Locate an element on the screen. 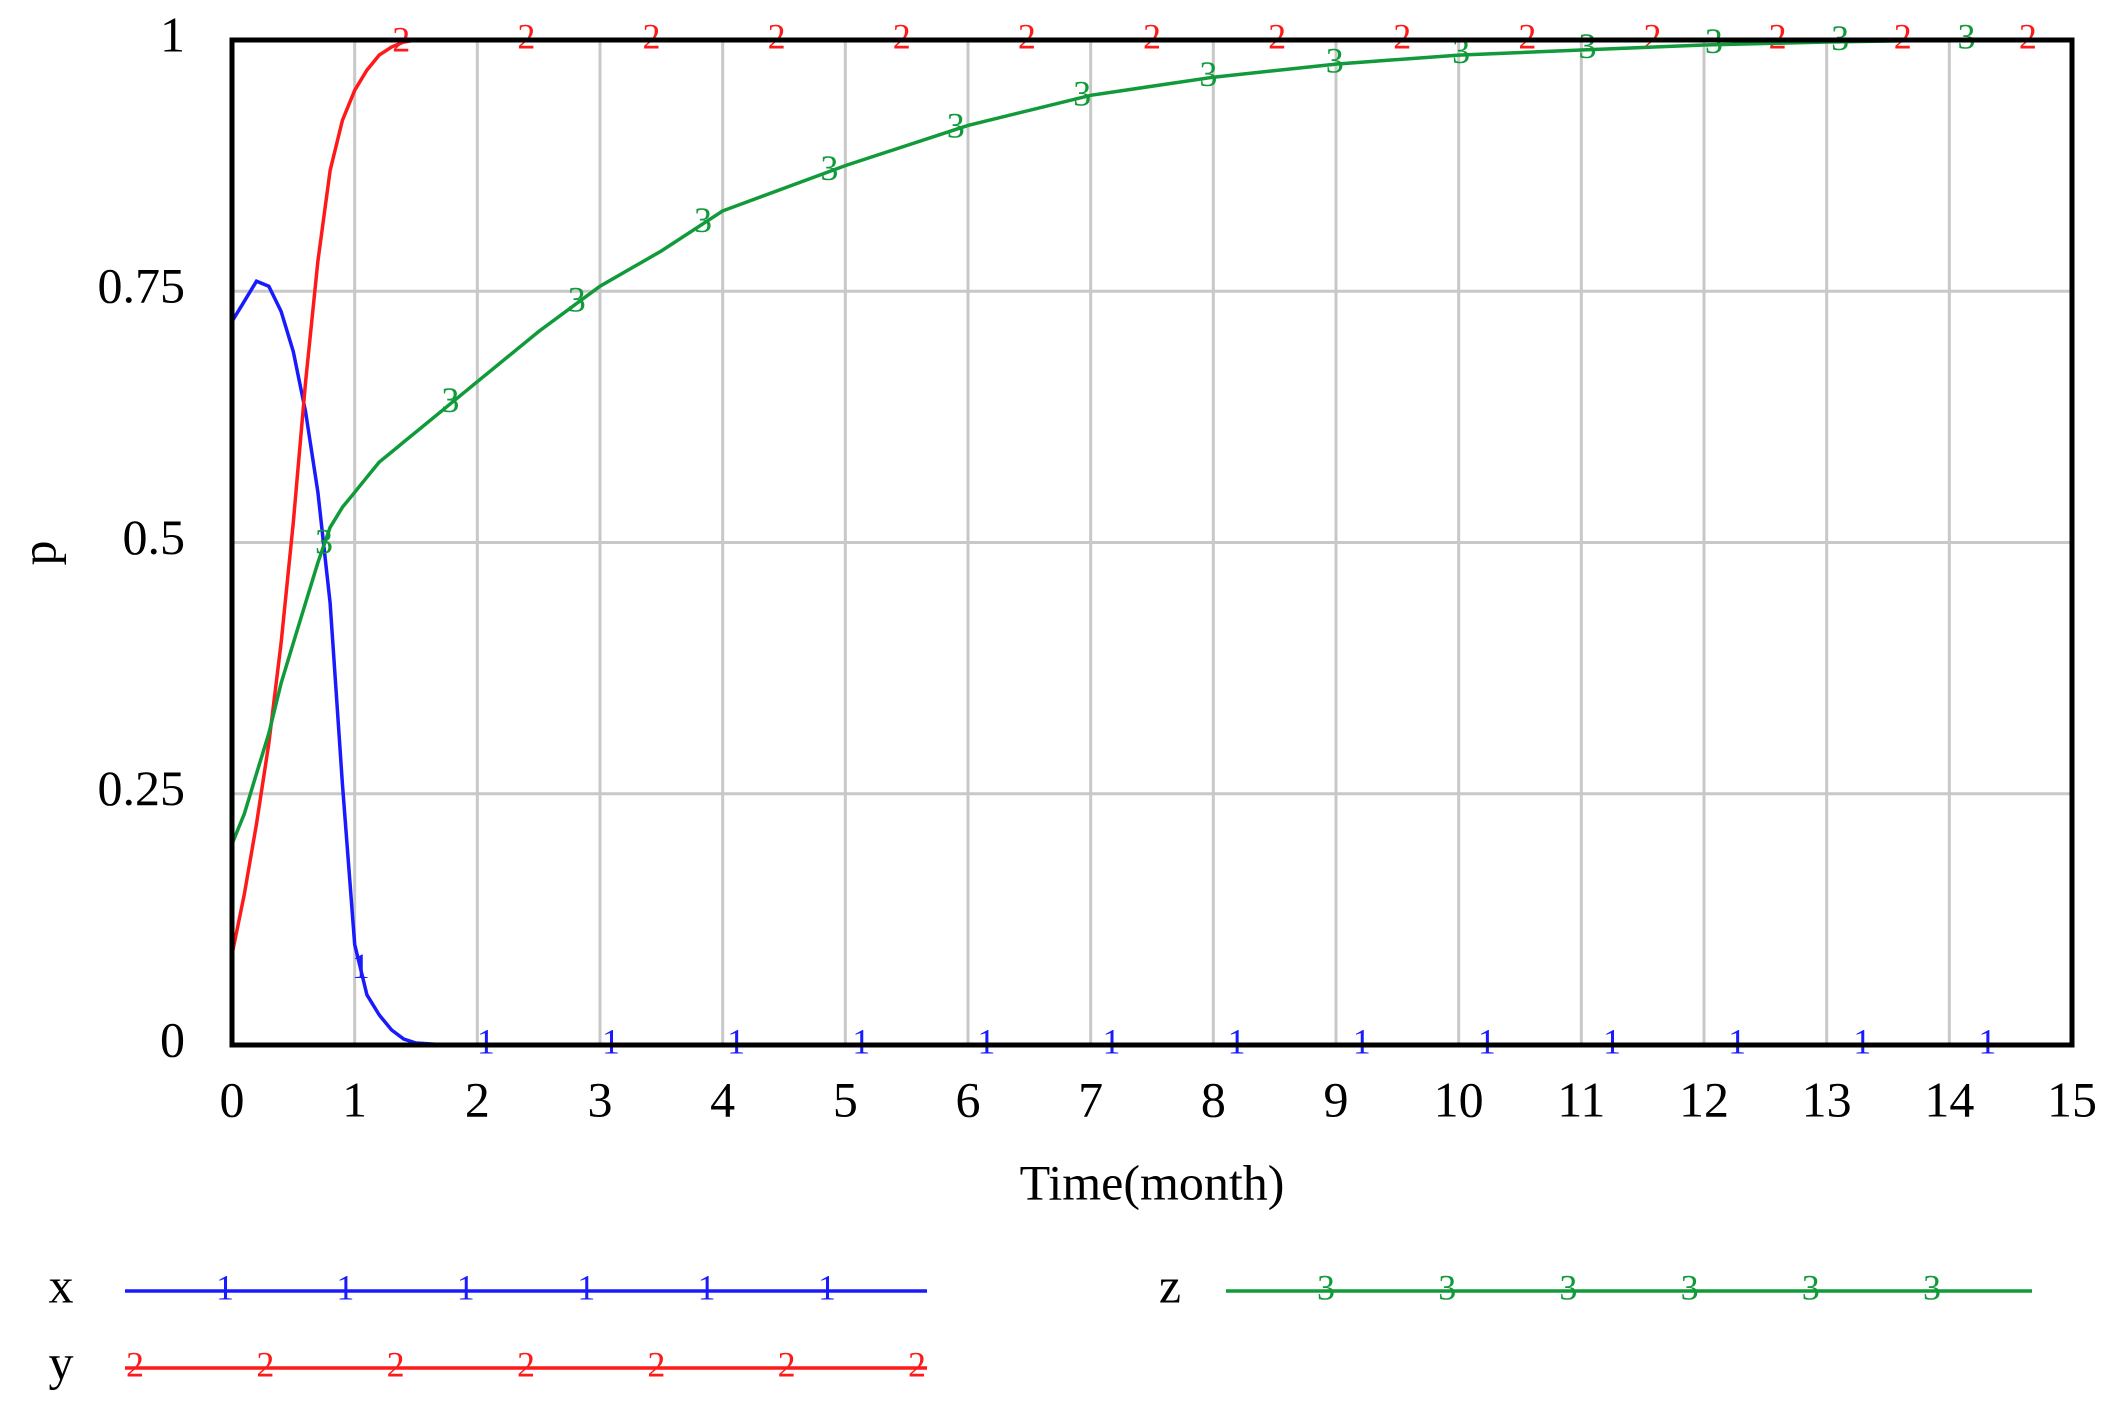 This screenshot has height=1410, width=2113. x-tick-label: 7 is located at coordinates (1090, 1099).